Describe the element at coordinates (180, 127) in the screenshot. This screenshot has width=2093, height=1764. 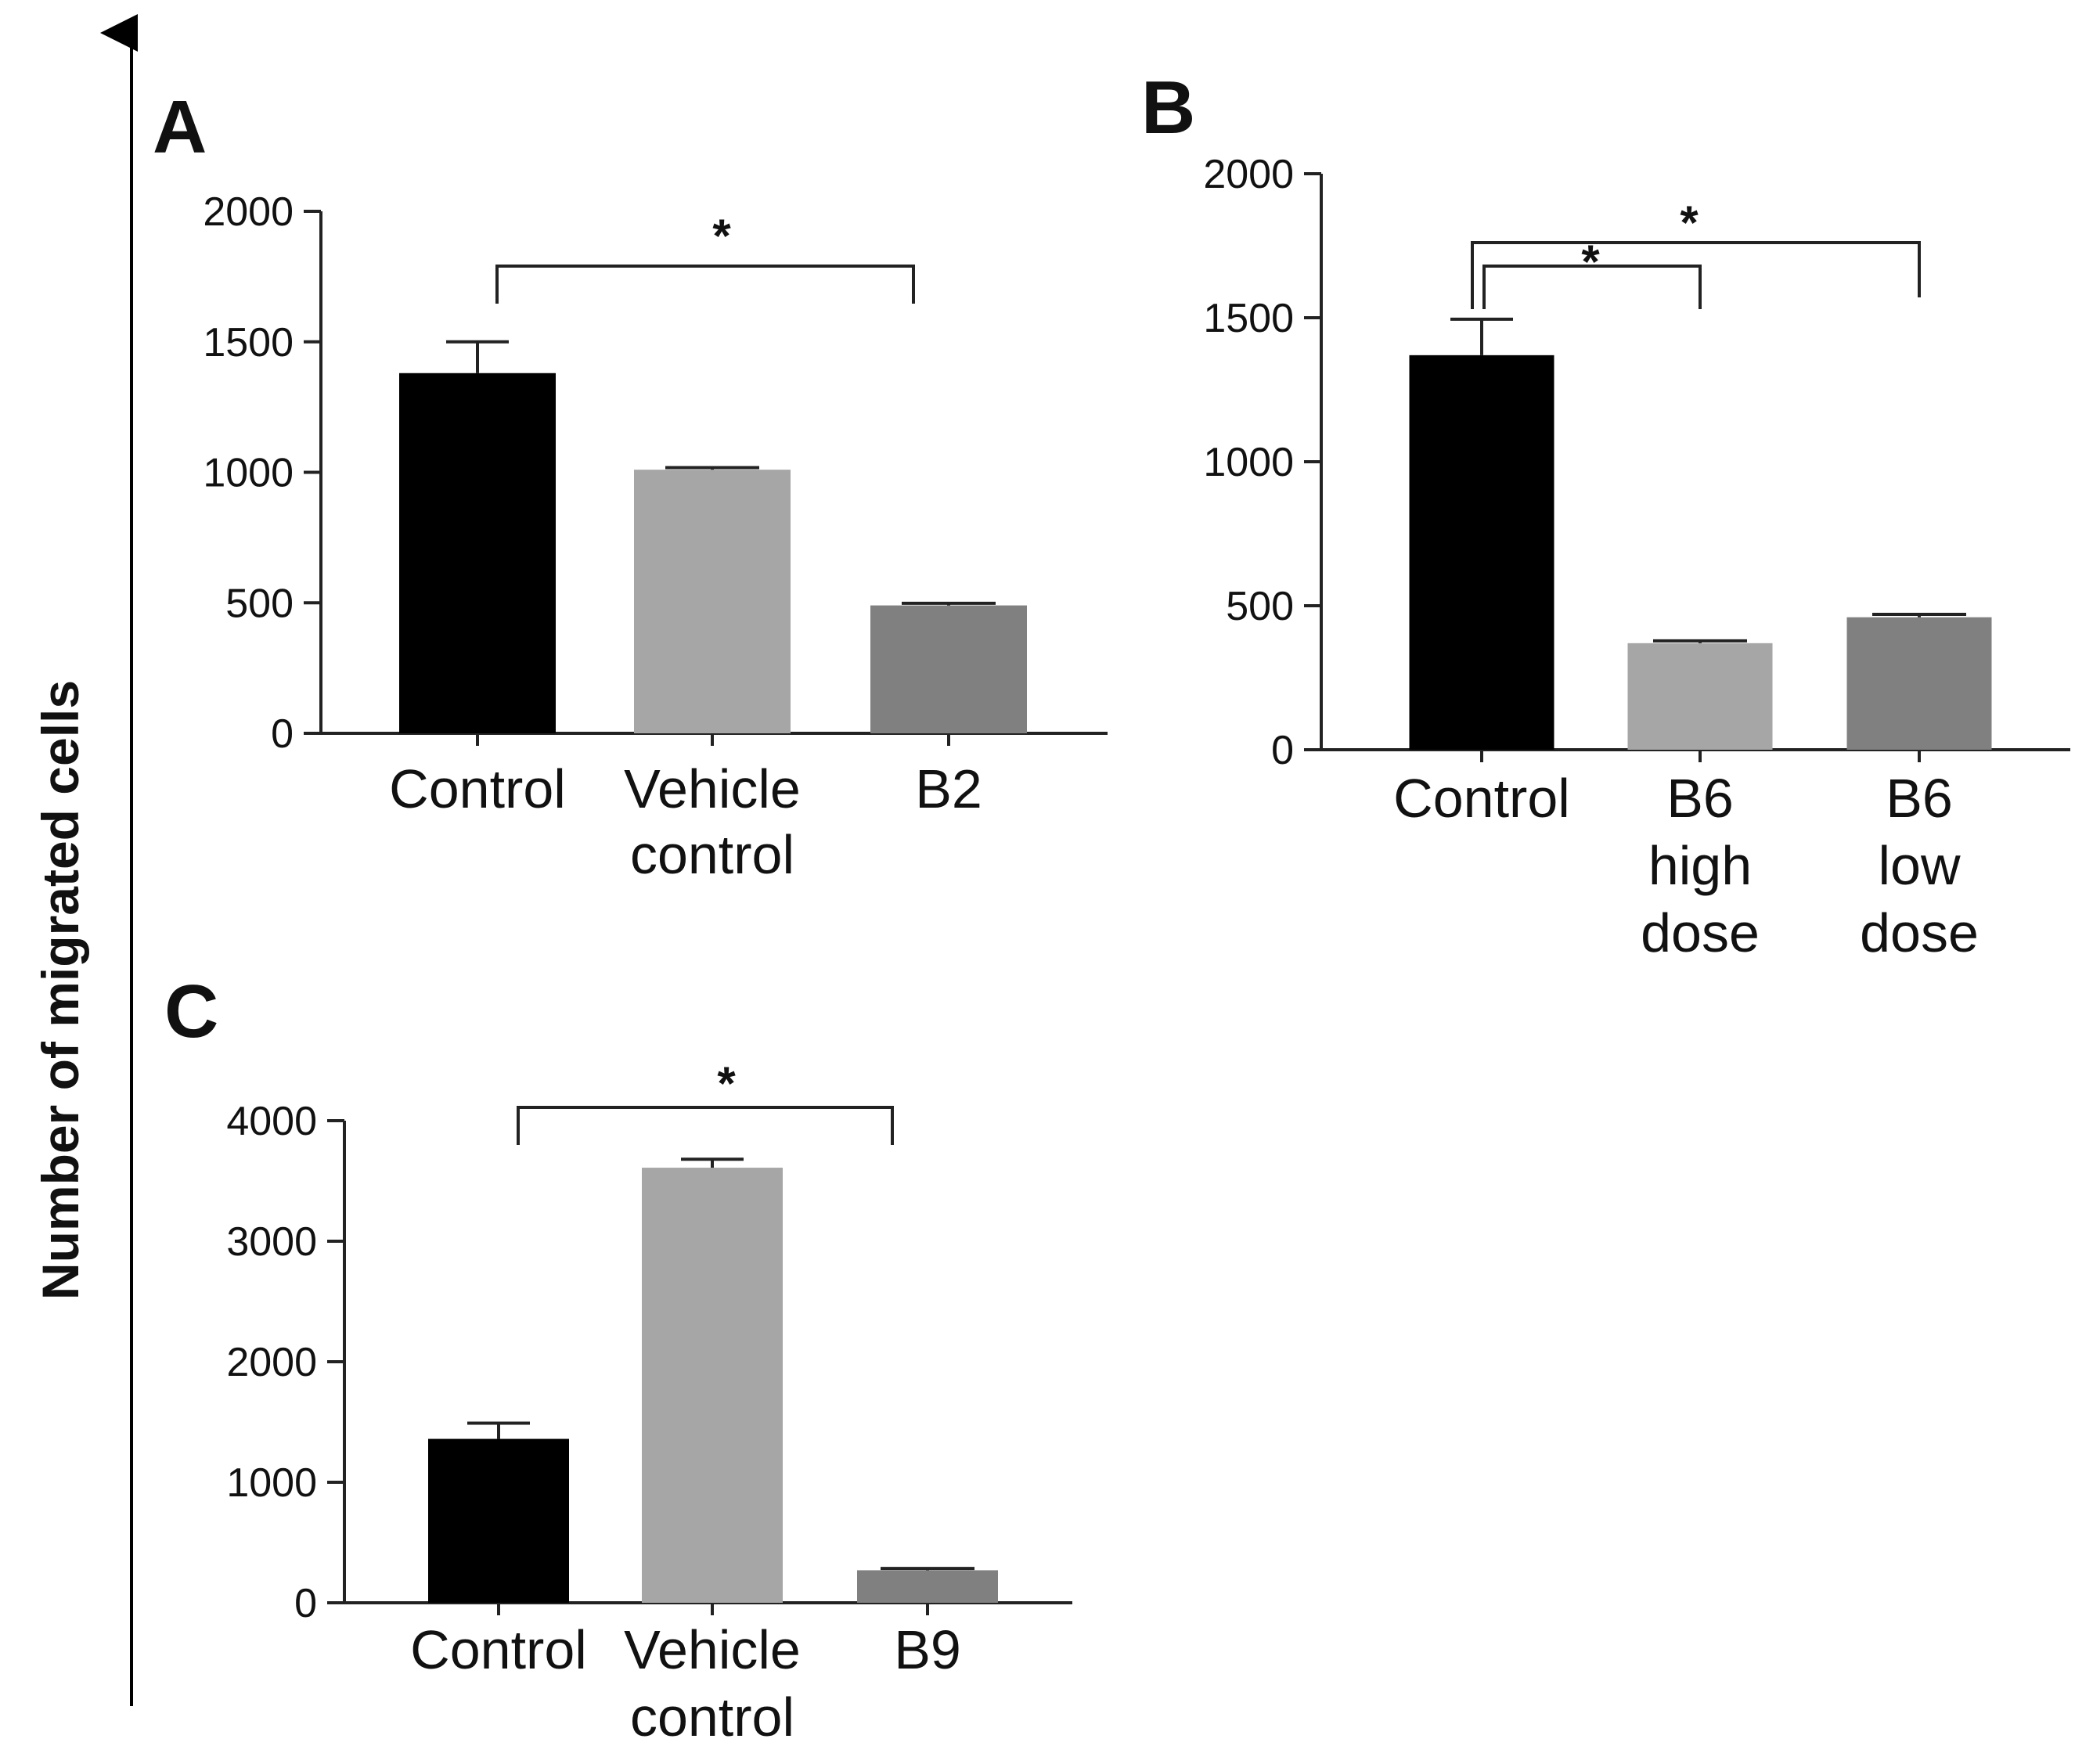
I see `panel-letter: A` at that location.